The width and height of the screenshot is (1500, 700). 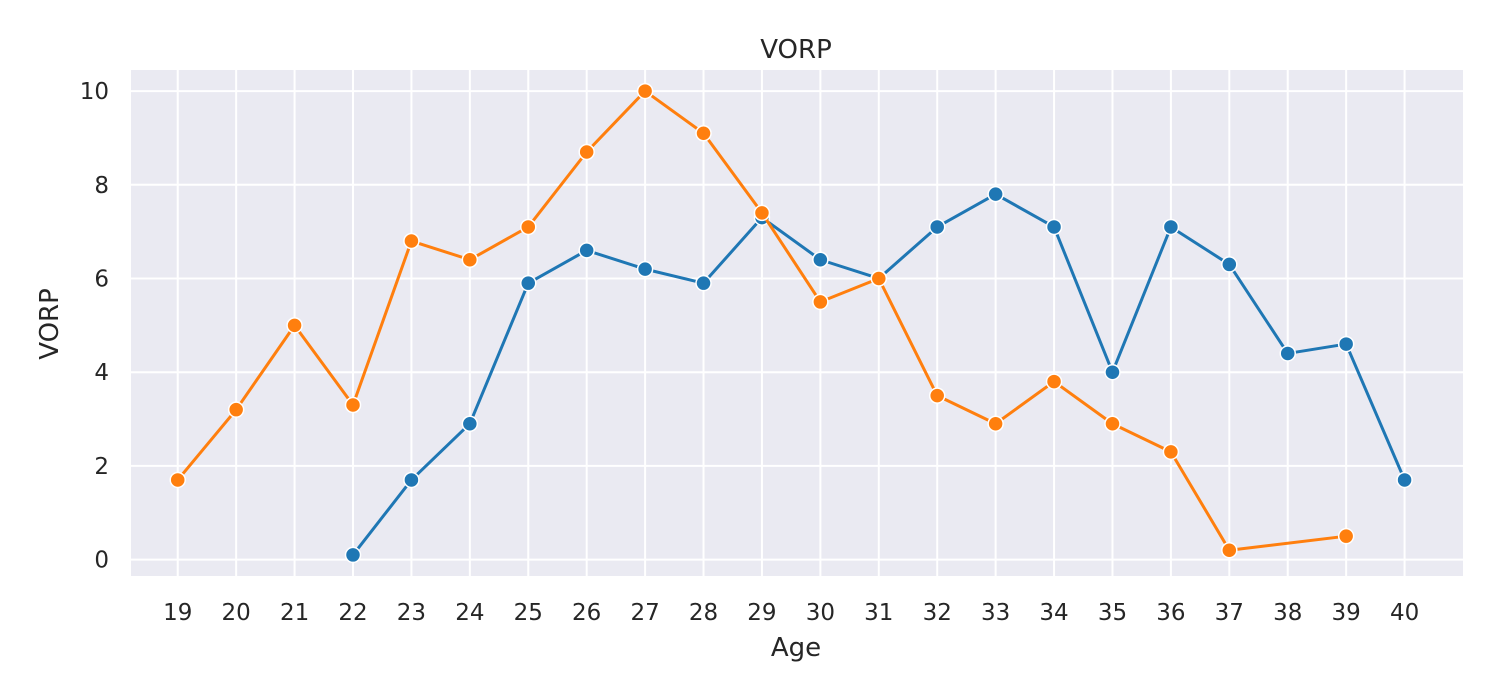 I want to click on x-axis-title: Age, so click(x=796, y=648).